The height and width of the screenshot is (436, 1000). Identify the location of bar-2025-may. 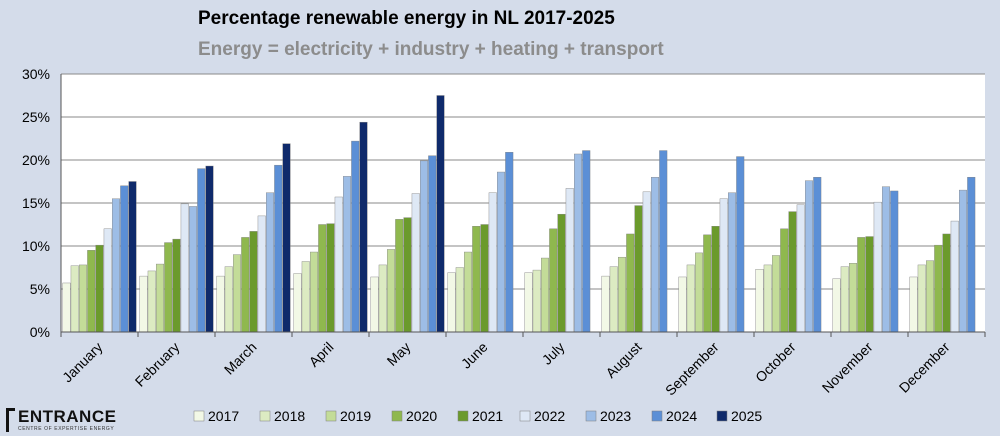
(440, 214).